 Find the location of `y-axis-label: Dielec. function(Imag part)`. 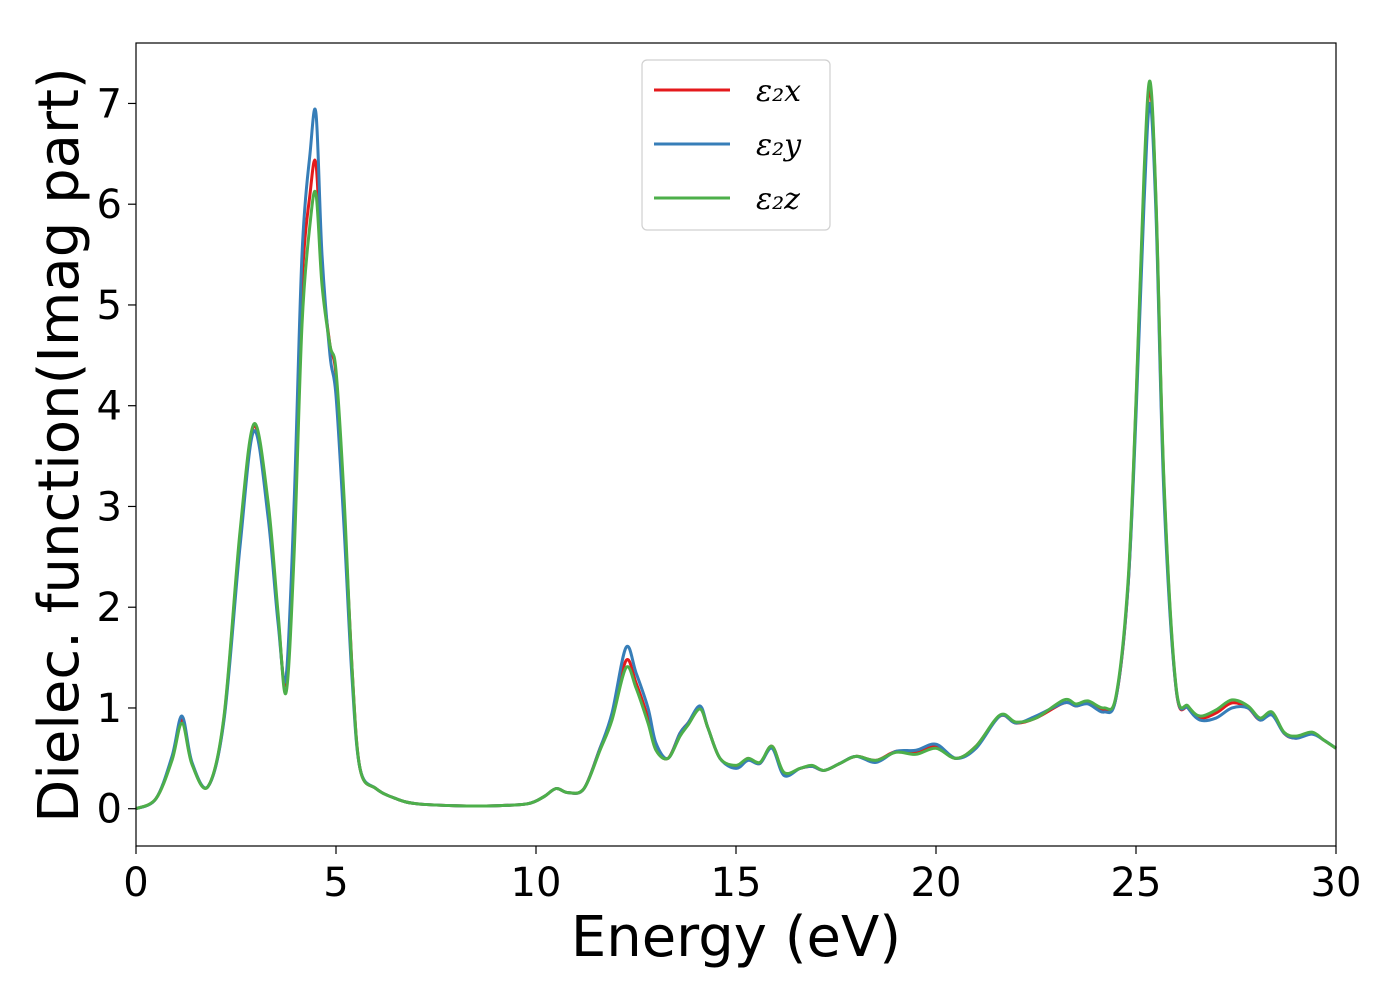

y-axis-label: Dielec. function(Imag part) is located at coordinates (59, 445).